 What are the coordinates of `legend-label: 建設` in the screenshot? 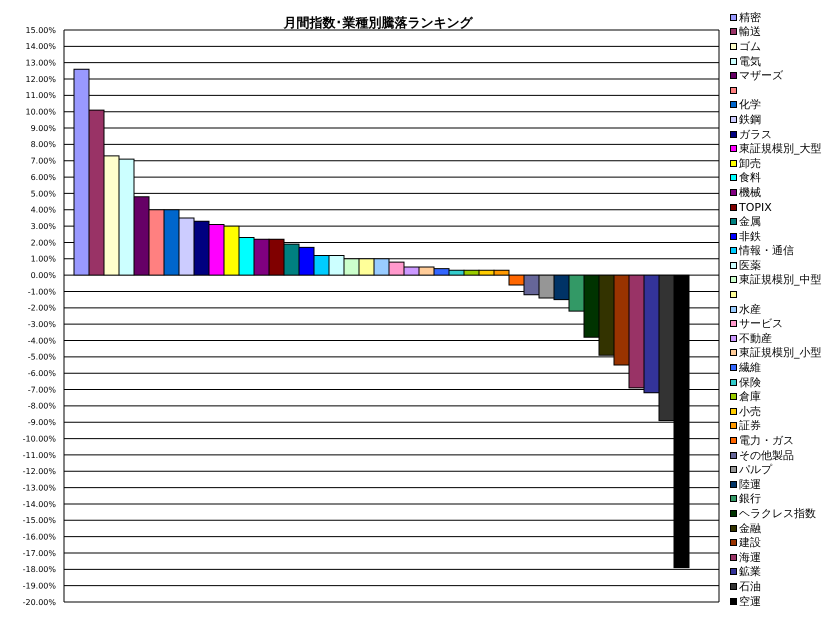 It's located at (750, 542).